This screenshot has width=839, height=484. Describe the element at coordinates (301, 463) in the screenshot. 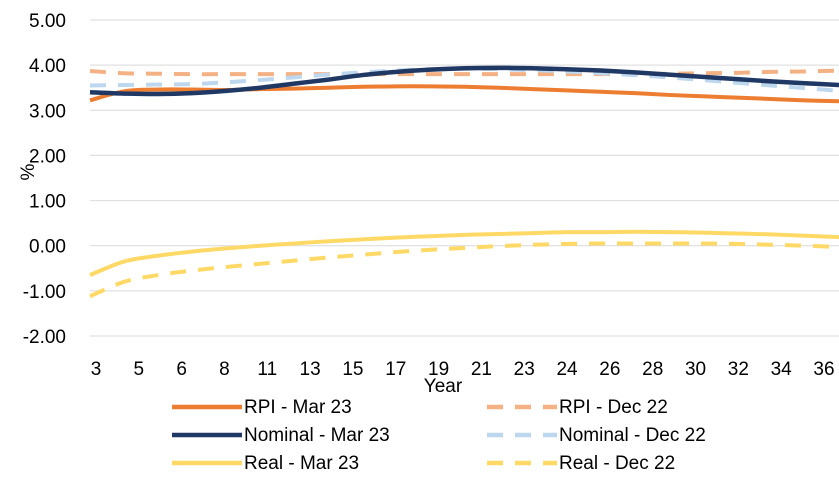

I see `legend-label: Real - Mar 23` at that location.